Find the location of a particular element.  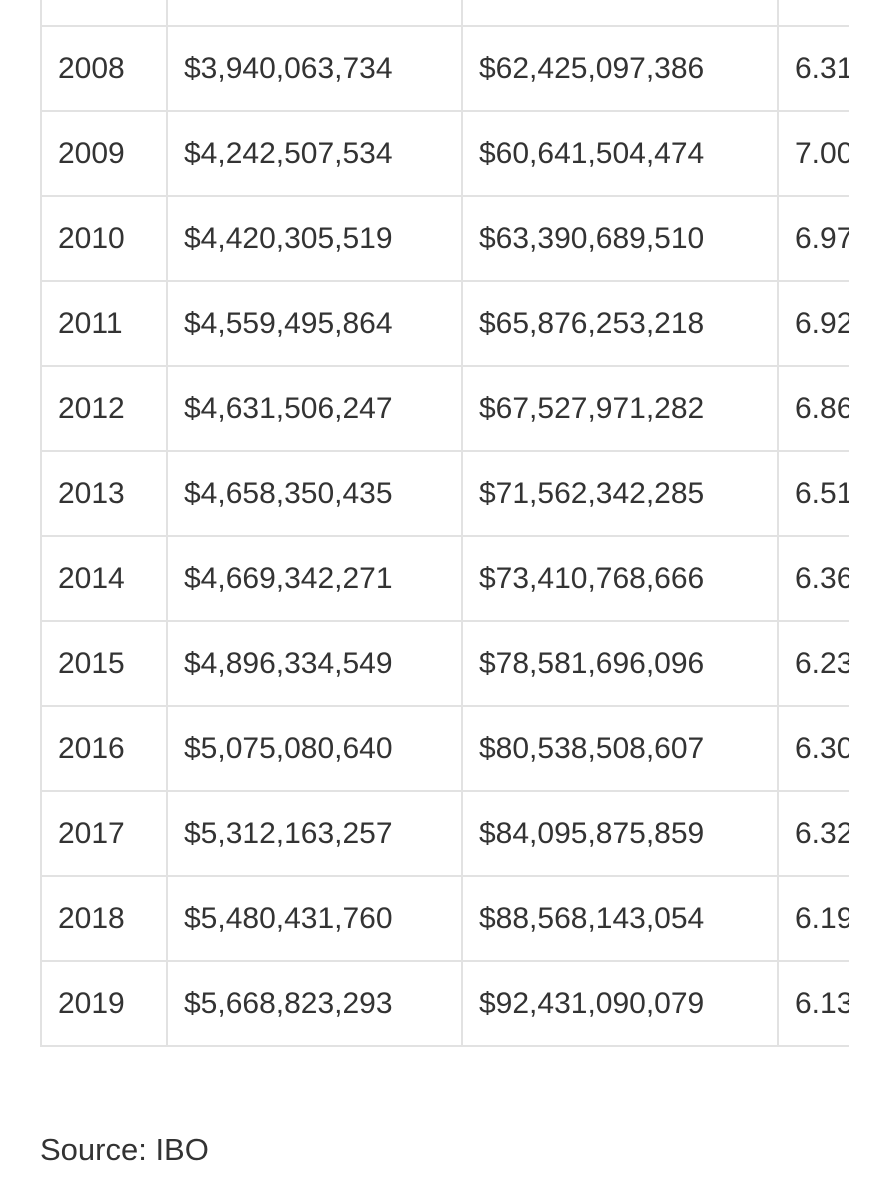

year-cell: 2017 is located at coordinates (104, 833).